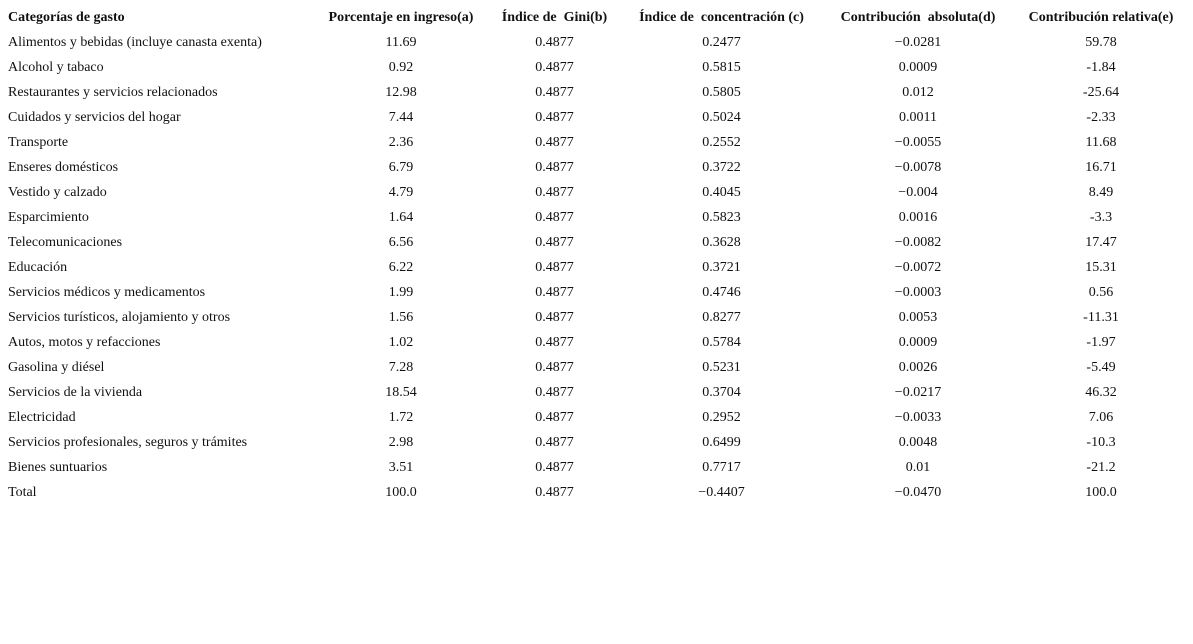 The image size is (1193, 644). Describe the element at coordinates (401, 342) in the screenshot. I see `value-cell: 1.02` at that location.